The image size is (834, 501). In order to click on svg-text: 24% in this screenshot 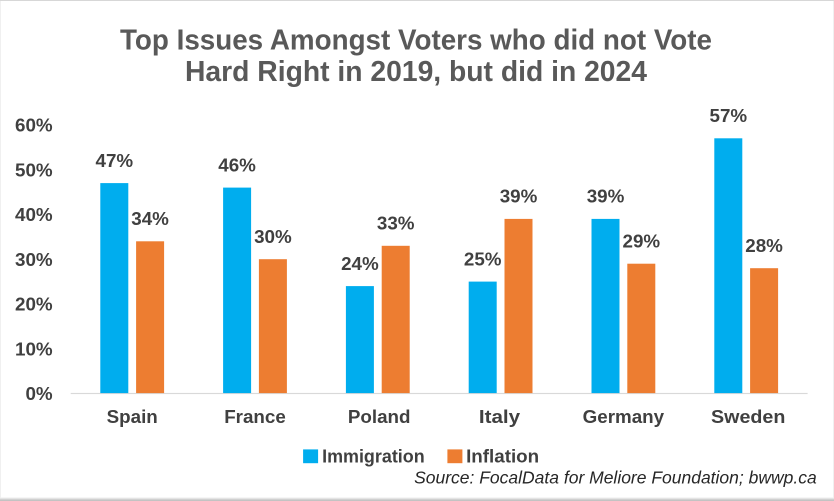, I will do `click(360, 263)`.